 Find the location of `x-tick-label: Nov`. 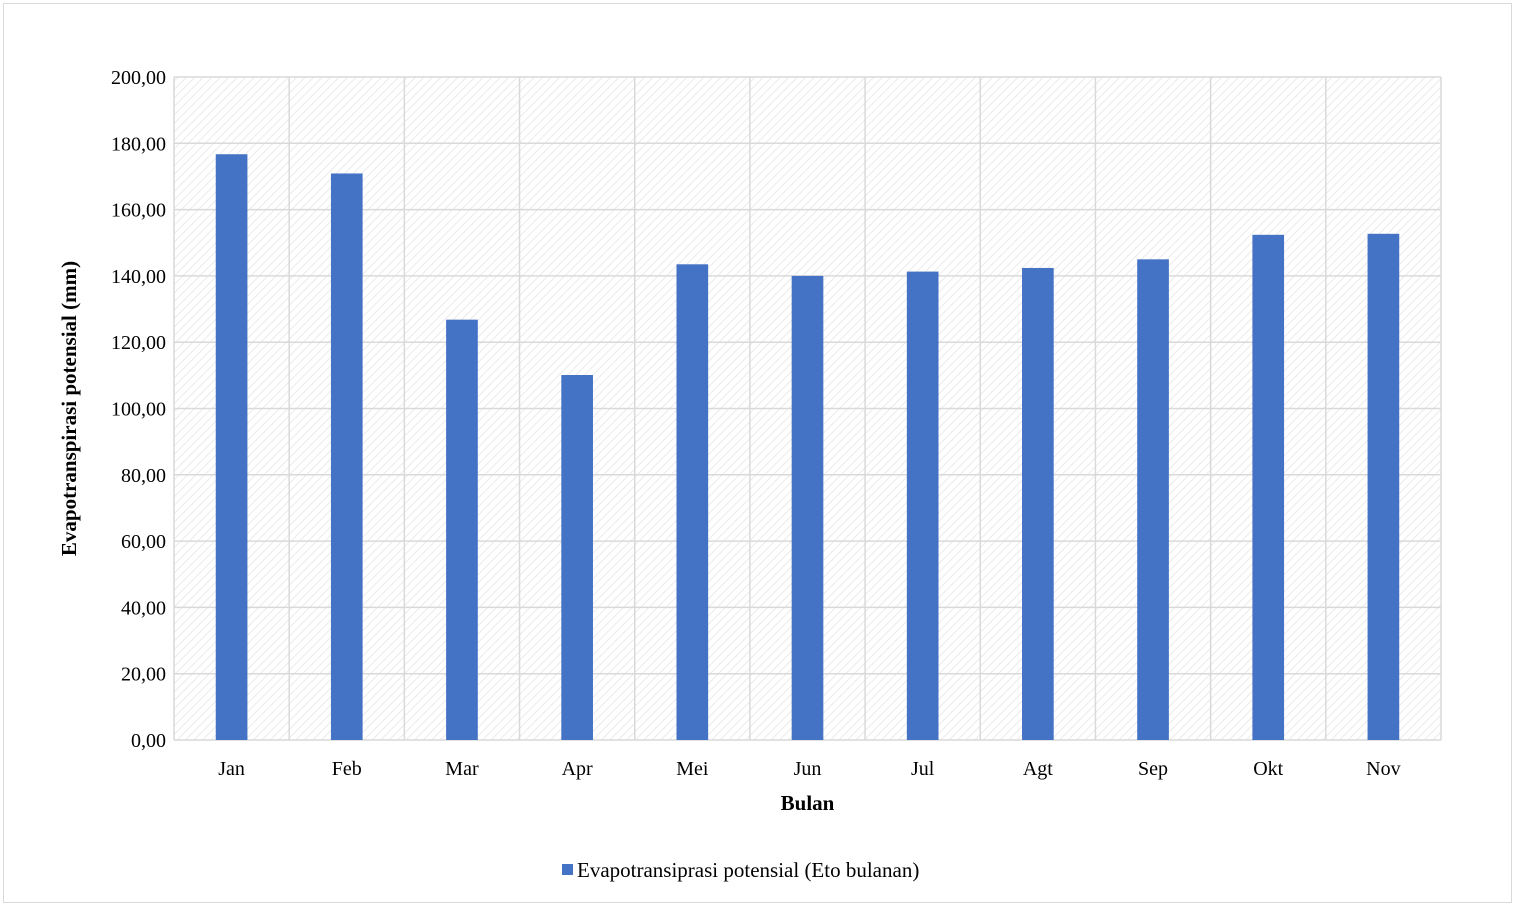

x-tick-label: Nov is located at coordinates (1383, 769).